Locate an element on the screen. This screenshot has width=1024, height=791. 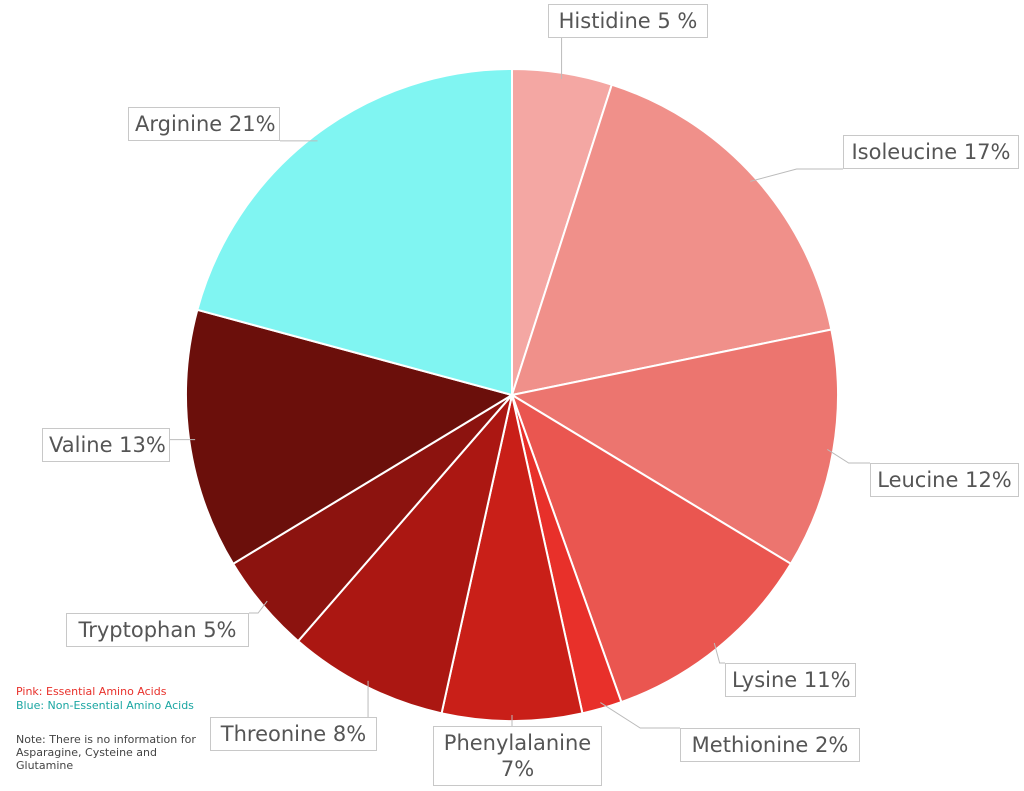
data-label: Lysine 11% is located at coordinates (790, 680).